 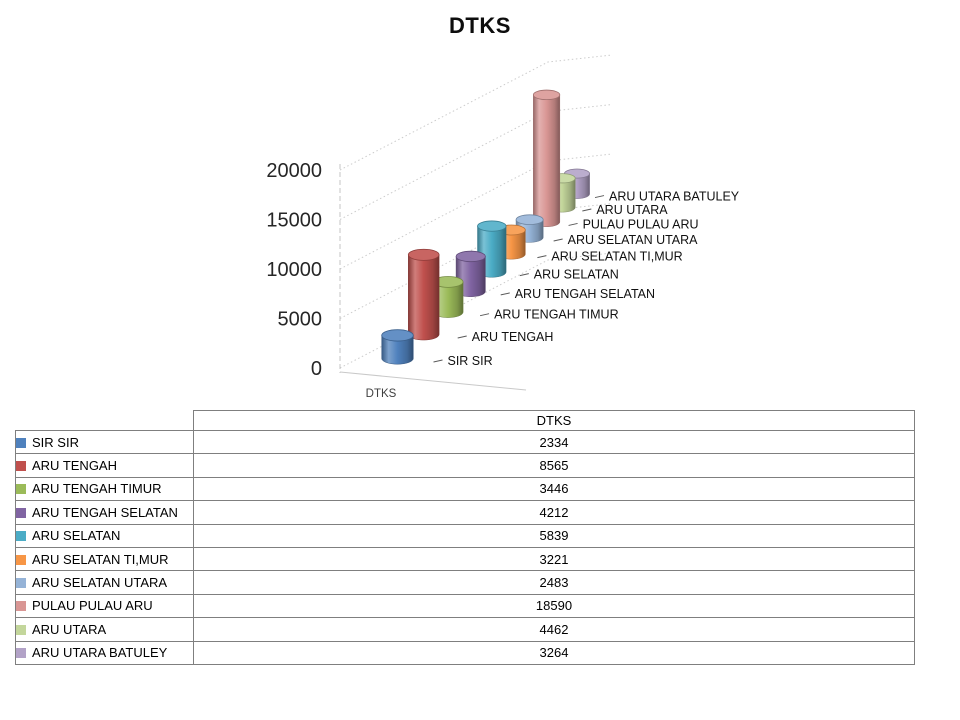 I want to click on cylinder-sir-sir, so click(x=397, y=347).